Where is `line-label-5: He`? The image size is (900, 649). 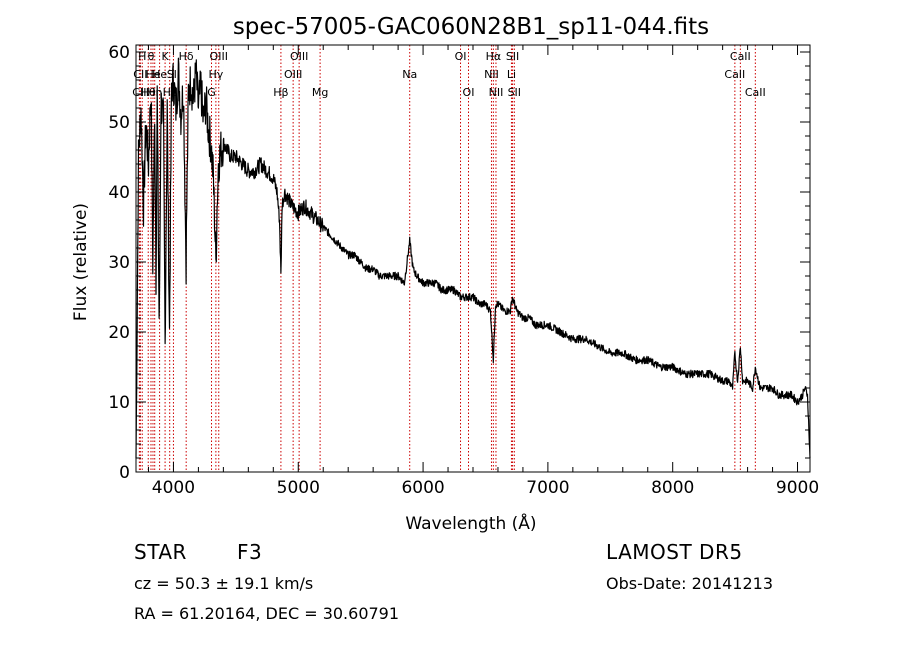
line-label-5: He is located at coordinates (152, 74).